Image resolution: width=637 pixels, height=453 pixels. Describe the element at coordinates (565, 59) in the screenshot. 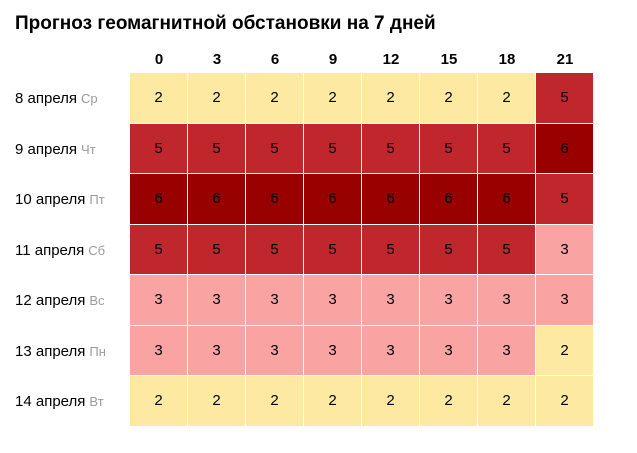

I see `hour-header-21: 21` at that location.